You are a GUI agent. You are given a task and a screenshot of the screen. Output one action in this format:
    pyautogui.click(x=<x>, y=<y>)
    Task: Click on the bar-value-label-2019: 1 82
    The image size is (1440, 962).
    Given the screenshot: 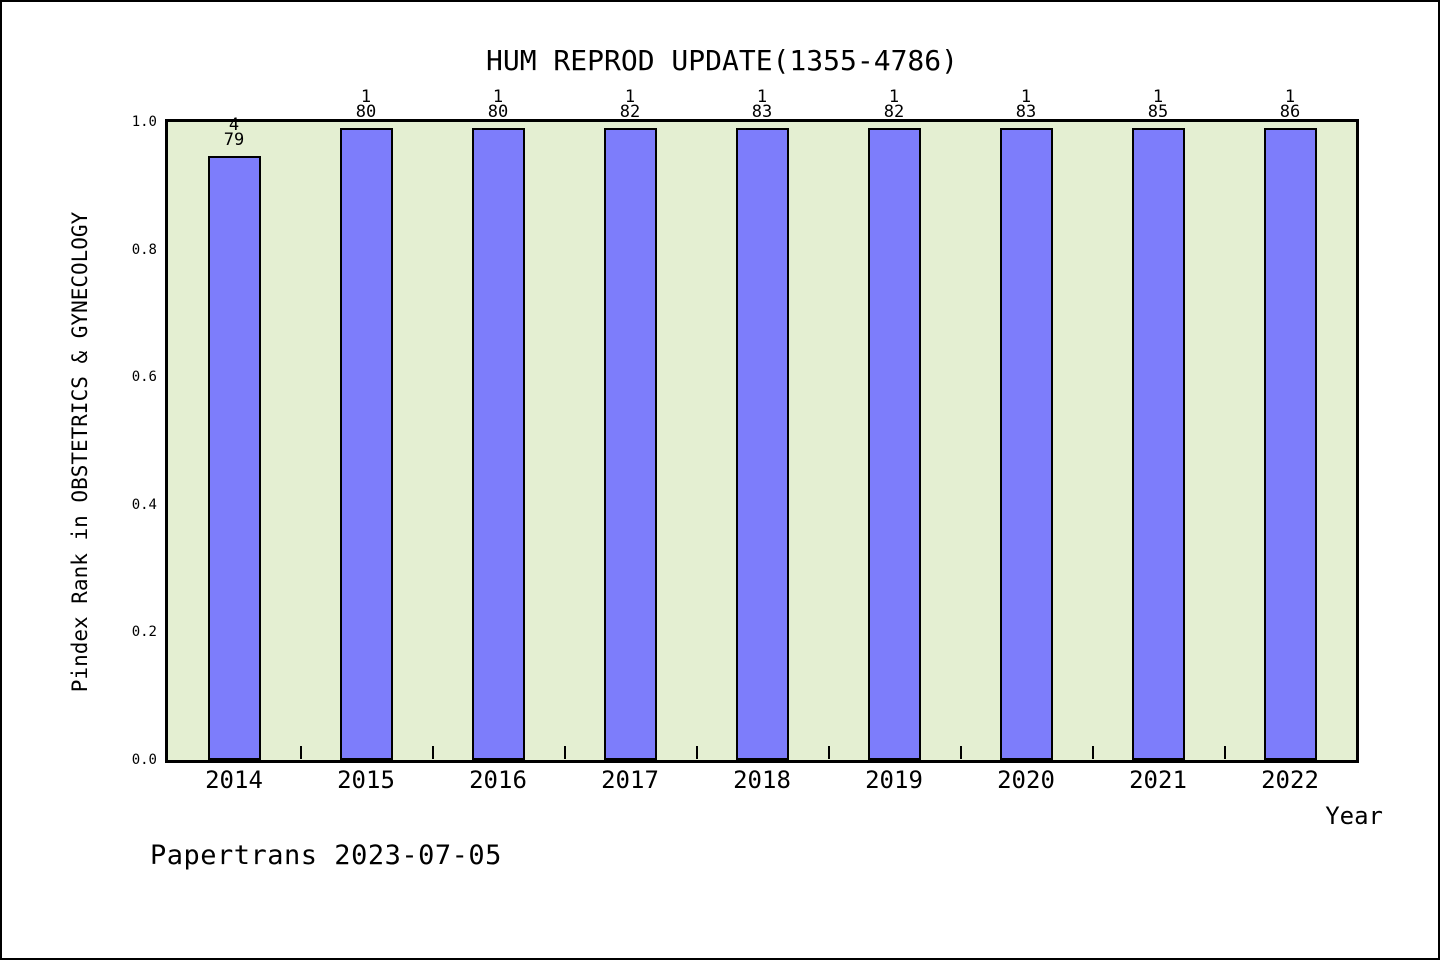 What is the action you would take?
    pyautogui.click(x=894, y=105)
    